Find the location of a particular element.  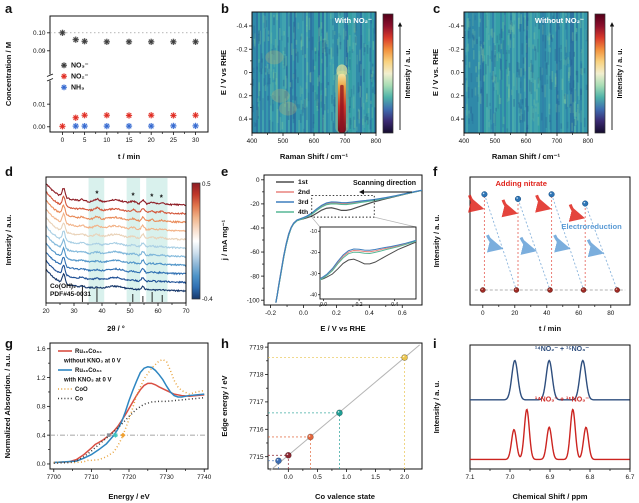

svg-text: 6.8 is located at coordinates (590, 477).